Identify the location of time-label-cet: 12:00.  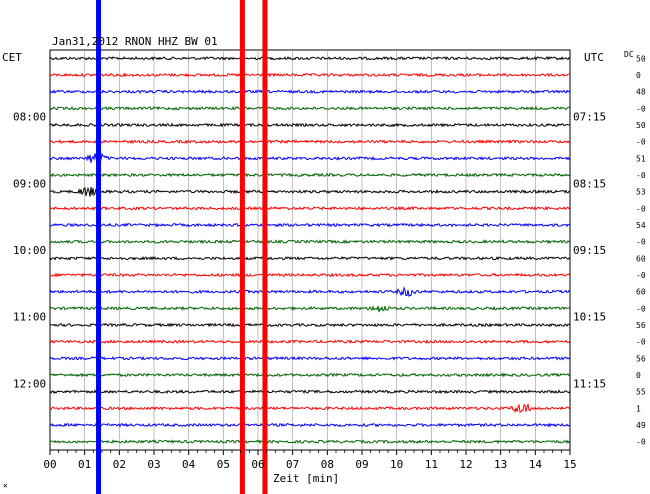
(29, 383).